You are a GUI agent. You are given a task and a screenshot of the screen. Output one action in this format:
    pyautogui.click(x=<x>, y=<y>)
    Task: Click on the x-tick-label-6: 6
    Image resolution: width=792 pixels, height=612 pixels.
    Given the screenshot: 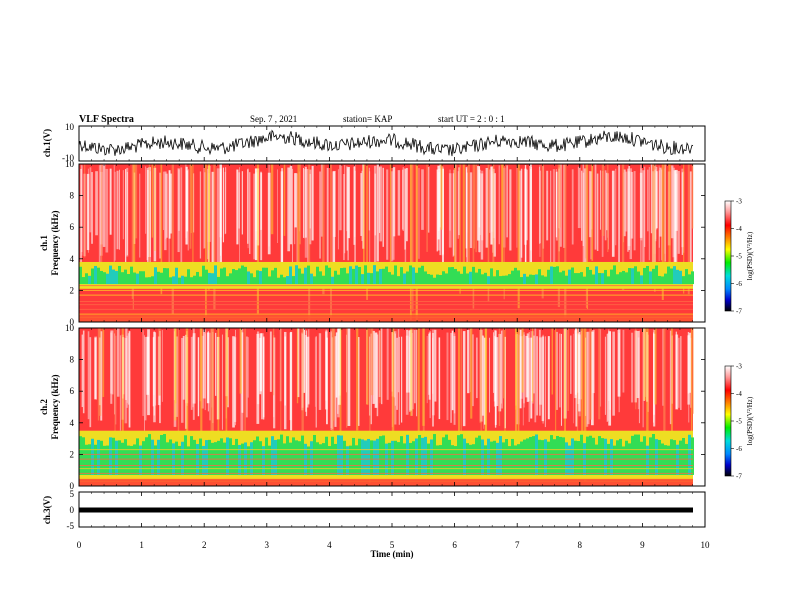 What is the action you would take?
    pyautogui.click(x=454, y=545)
    